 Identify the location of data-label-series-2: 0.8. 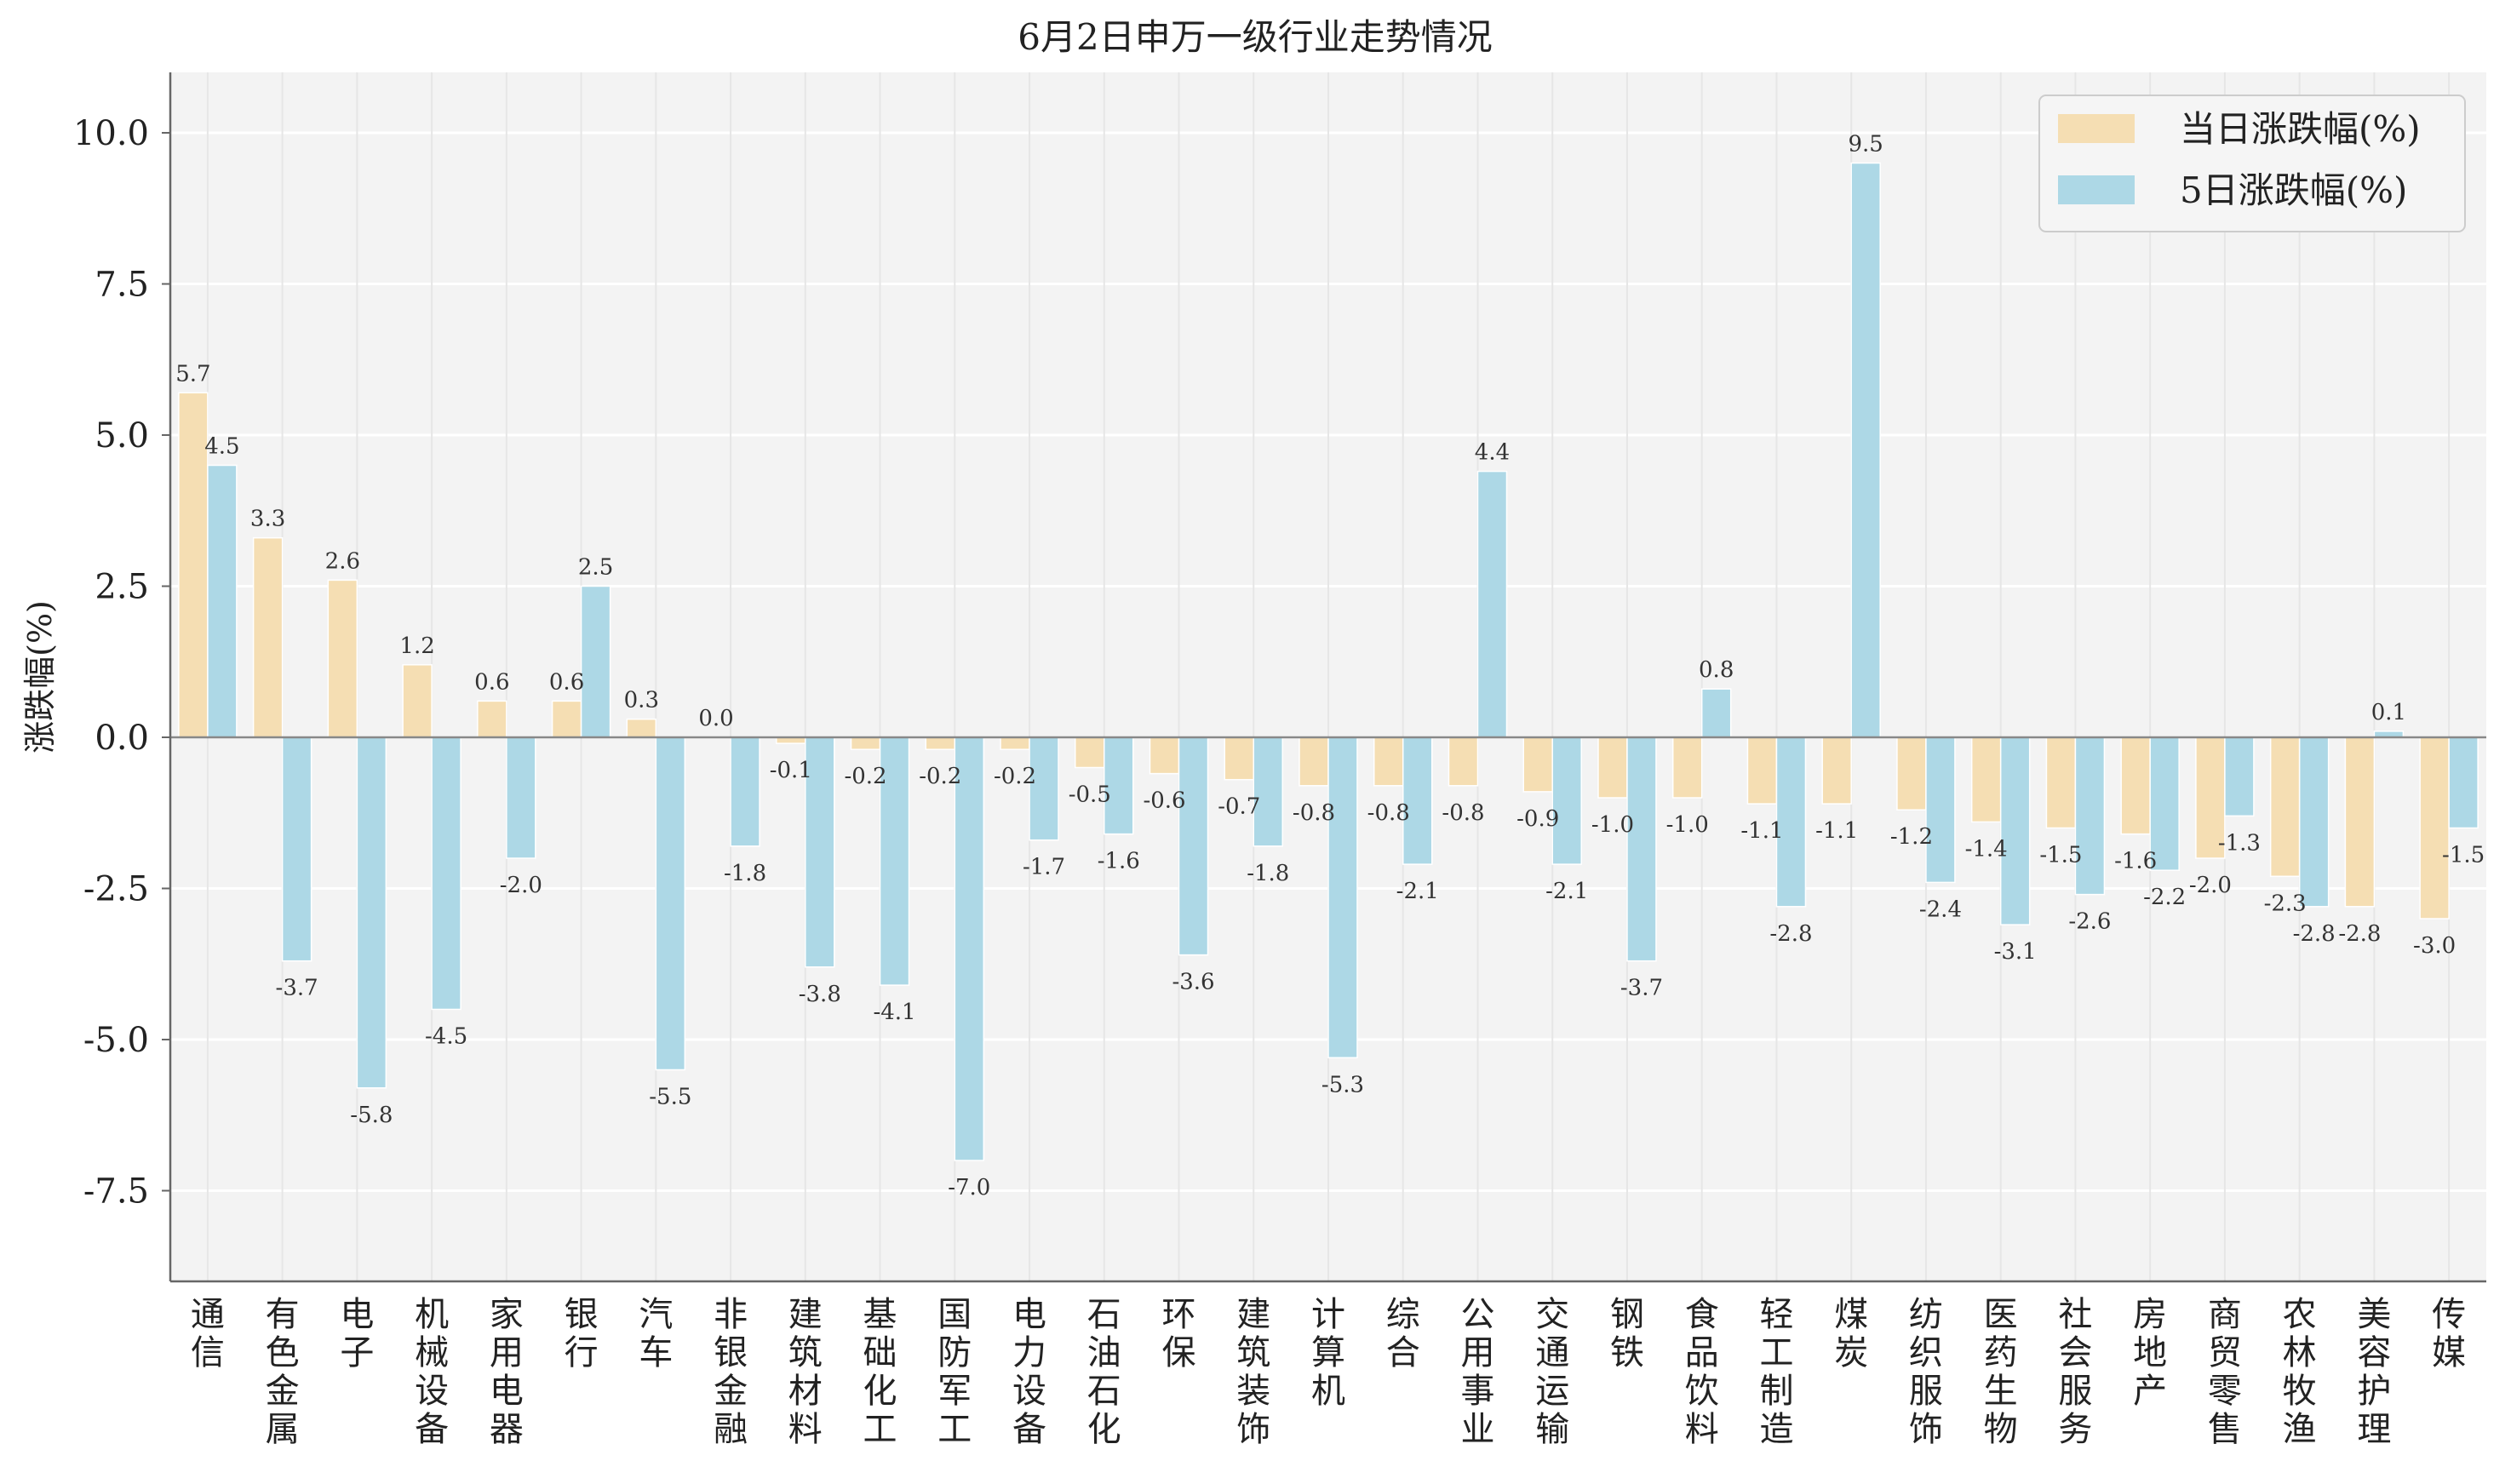
(1716, 670).